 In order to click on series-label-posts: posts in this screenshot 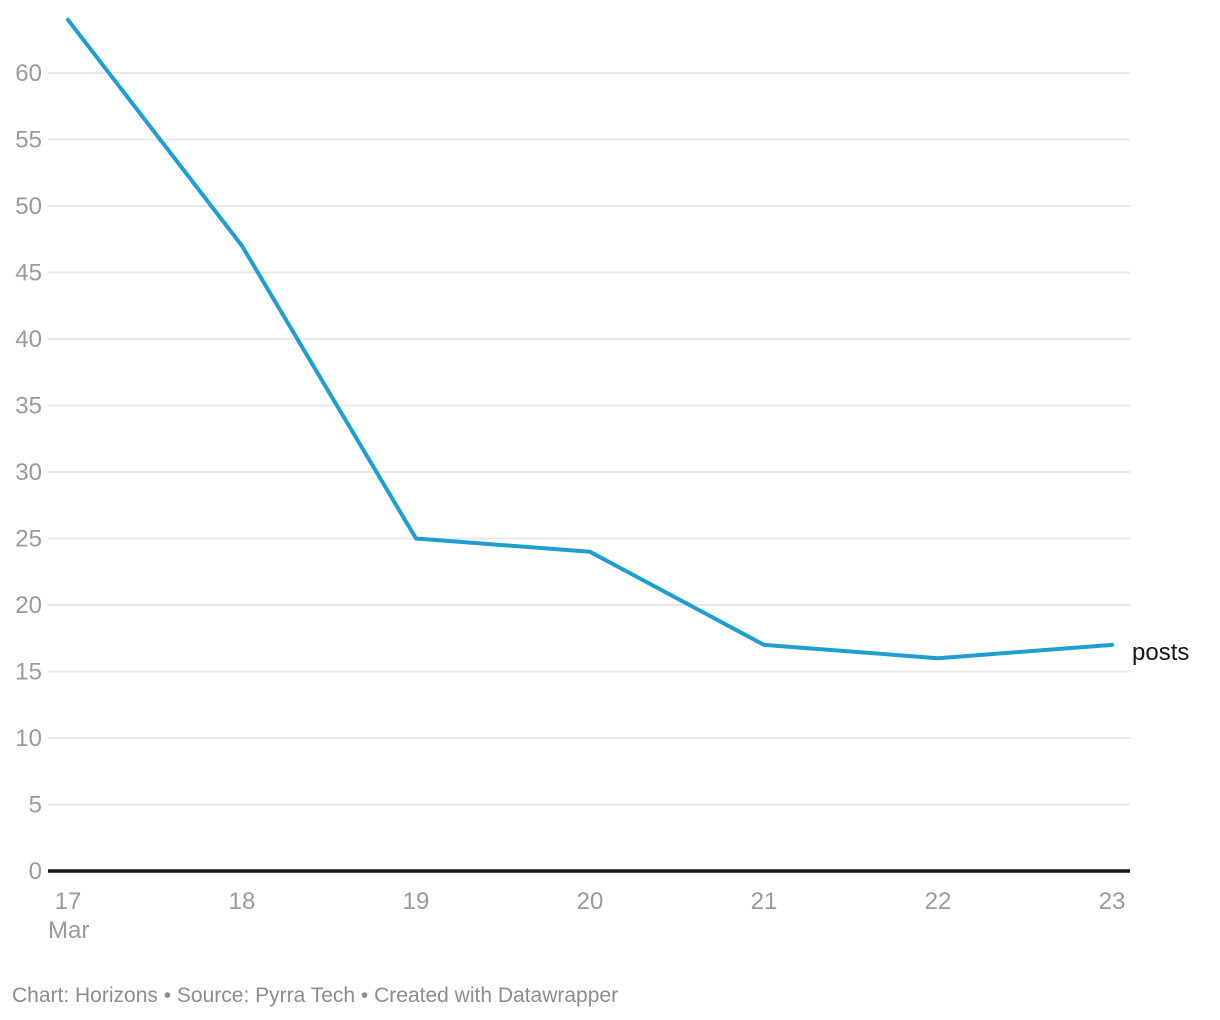, I will do `click(1160, 652)`.